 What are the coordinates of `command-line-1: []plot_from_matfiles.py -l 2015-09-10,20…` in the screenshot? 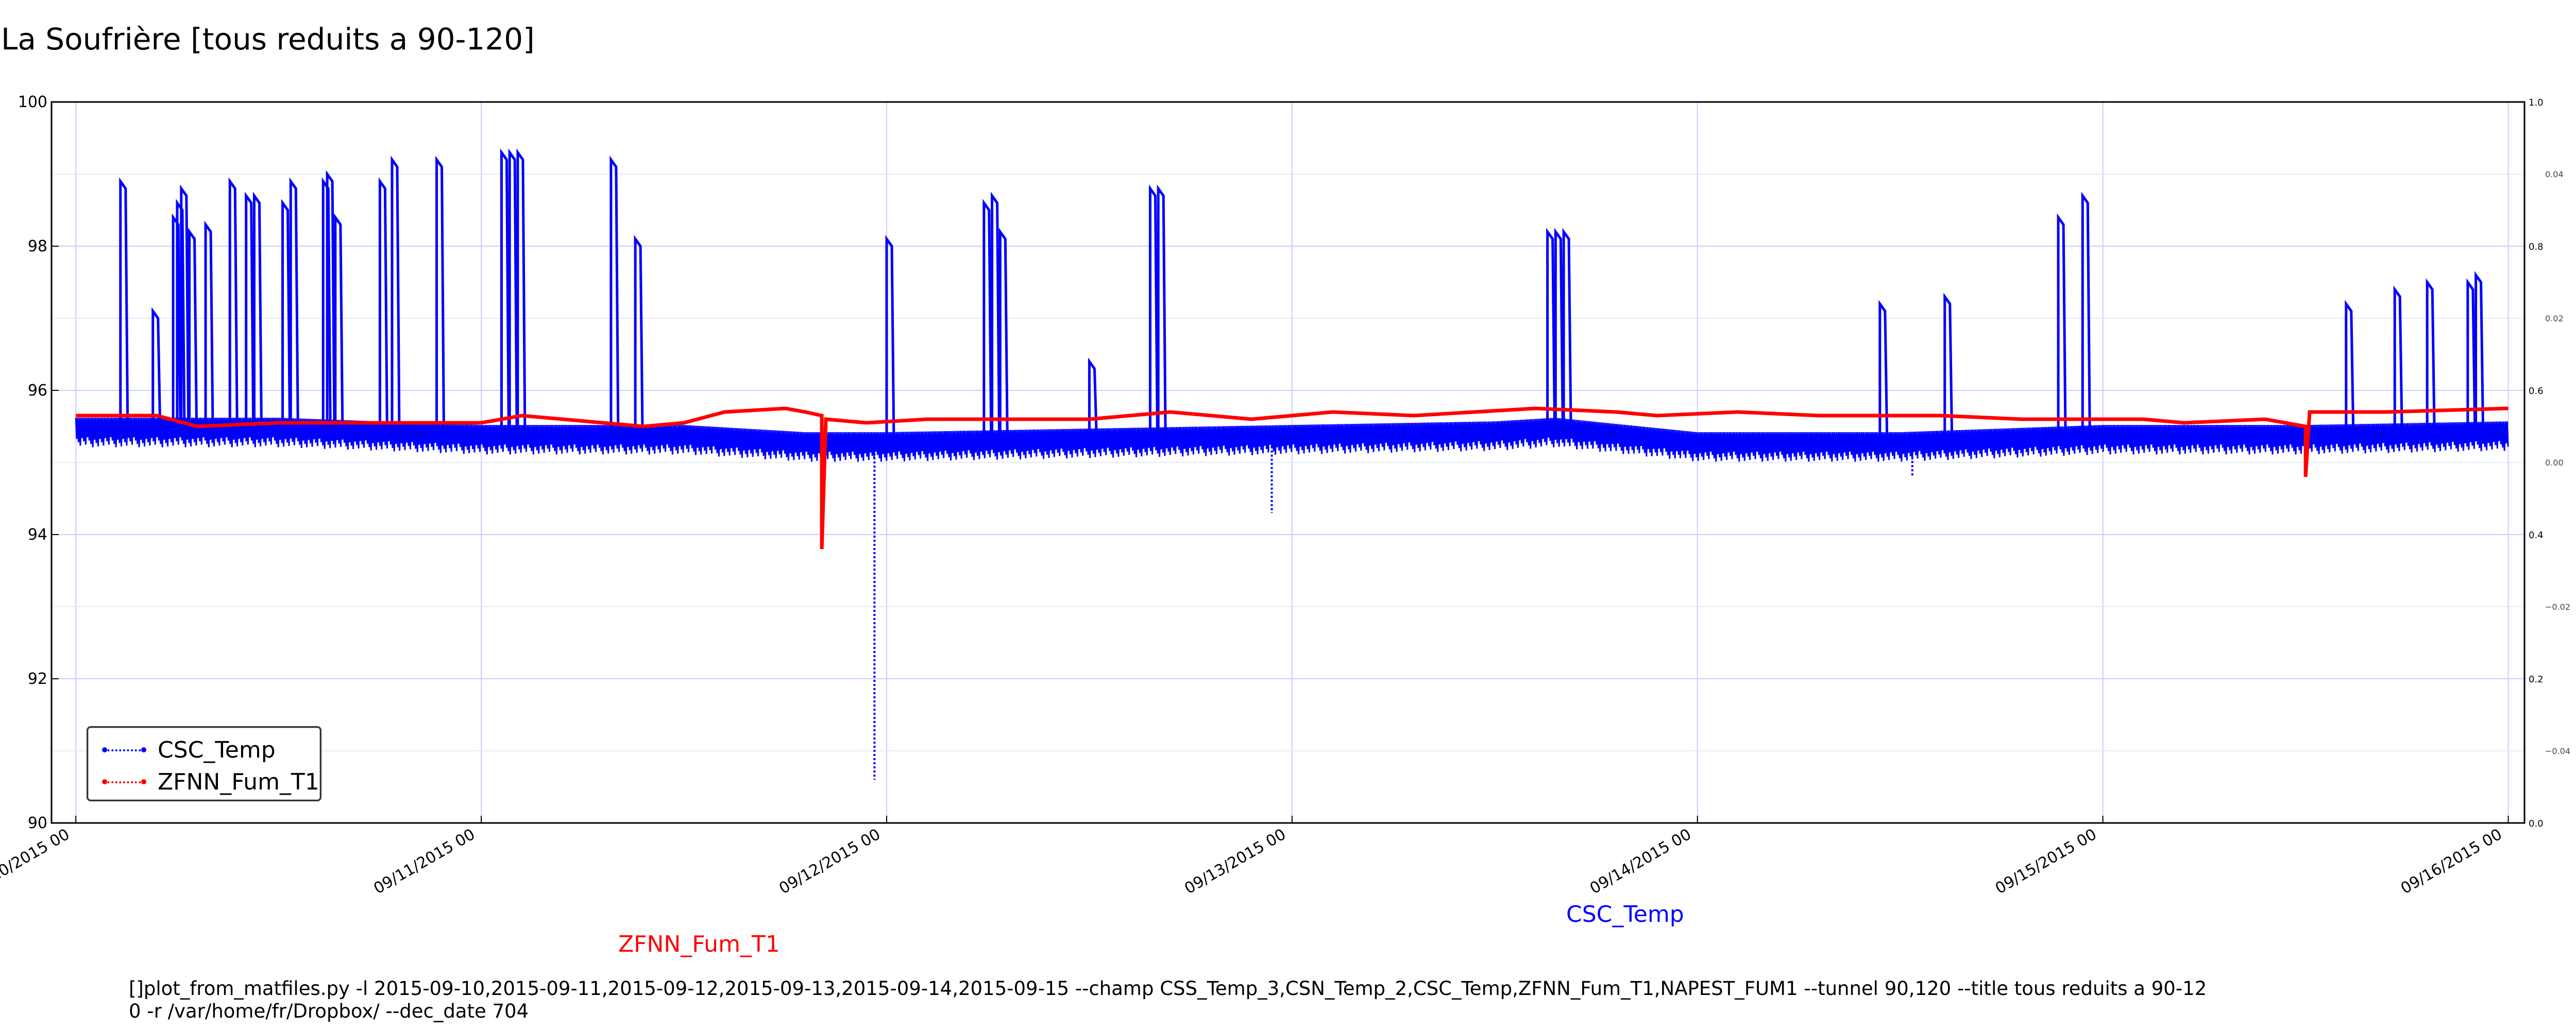 It's located at (1168, 988).